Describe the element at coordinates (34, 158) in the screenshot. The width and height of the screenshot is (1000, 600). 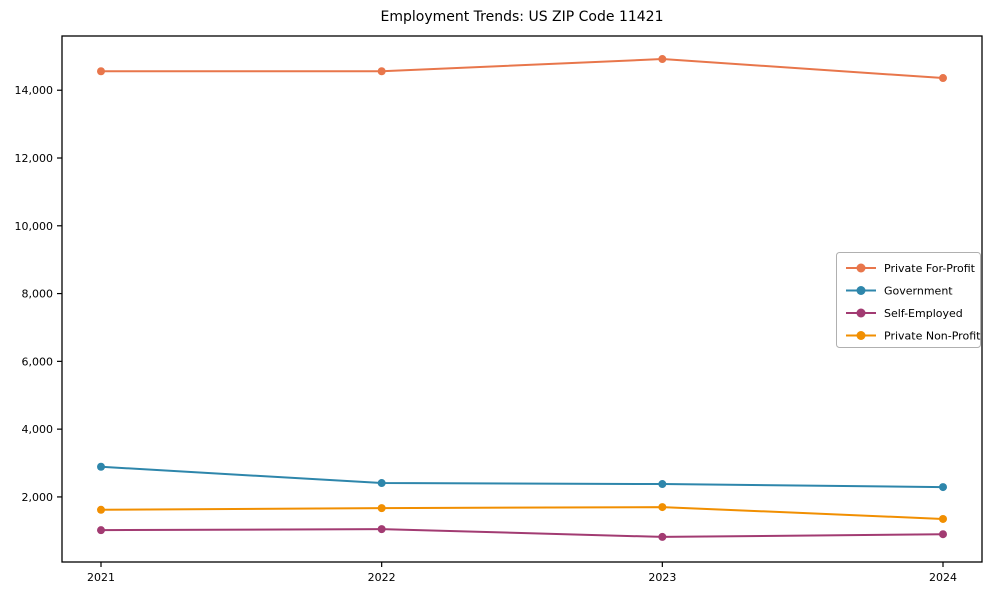
I see `y-tick-label: 12,000` at that location.